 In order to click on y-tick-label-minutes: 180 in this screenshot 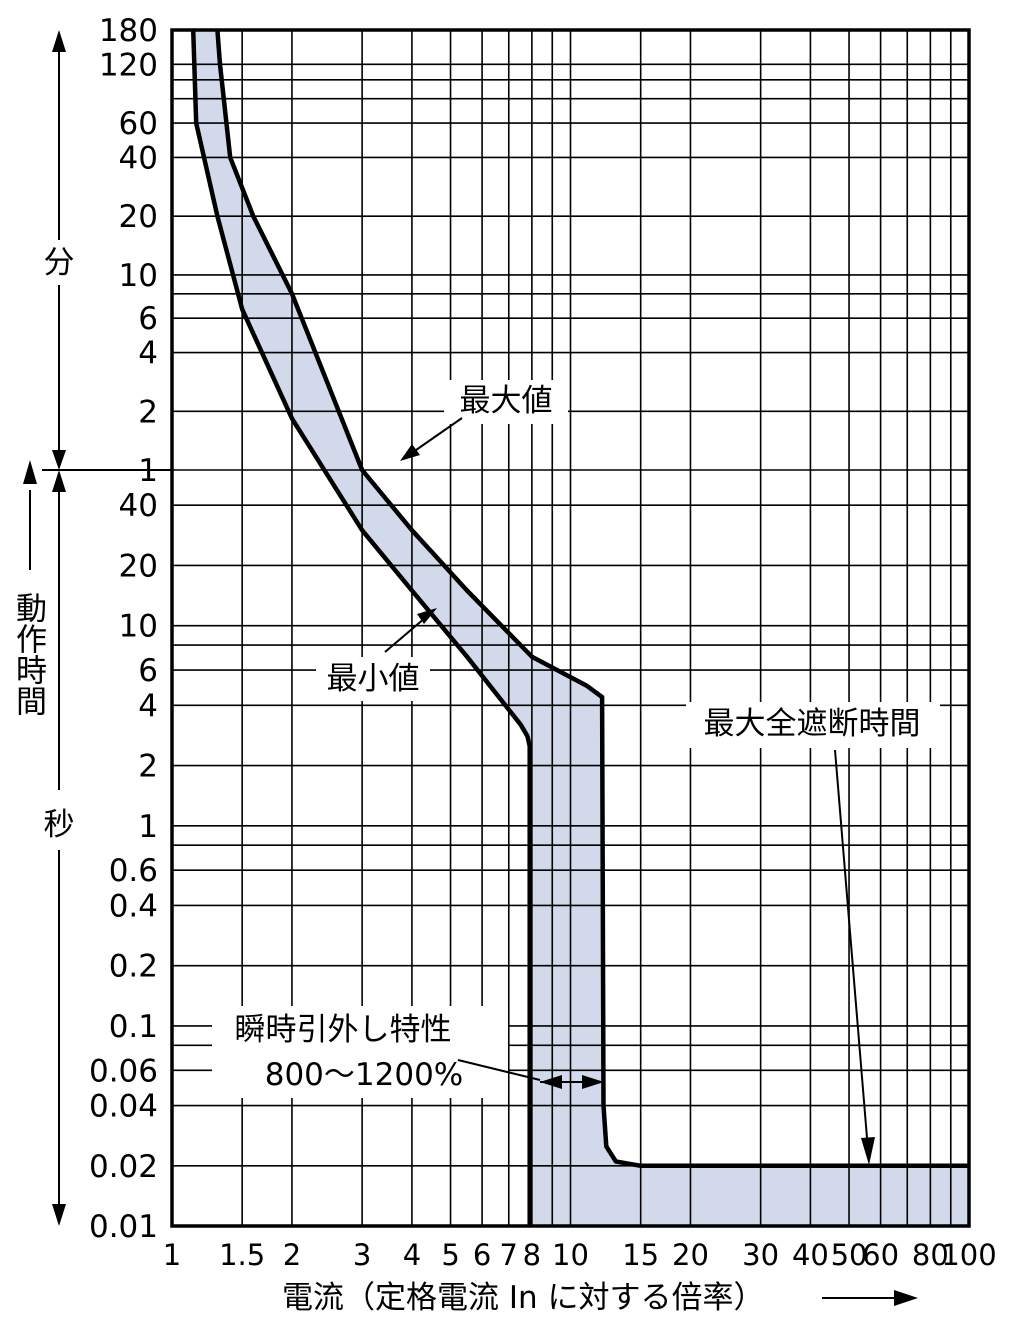, I will do `click(128, 31)`.